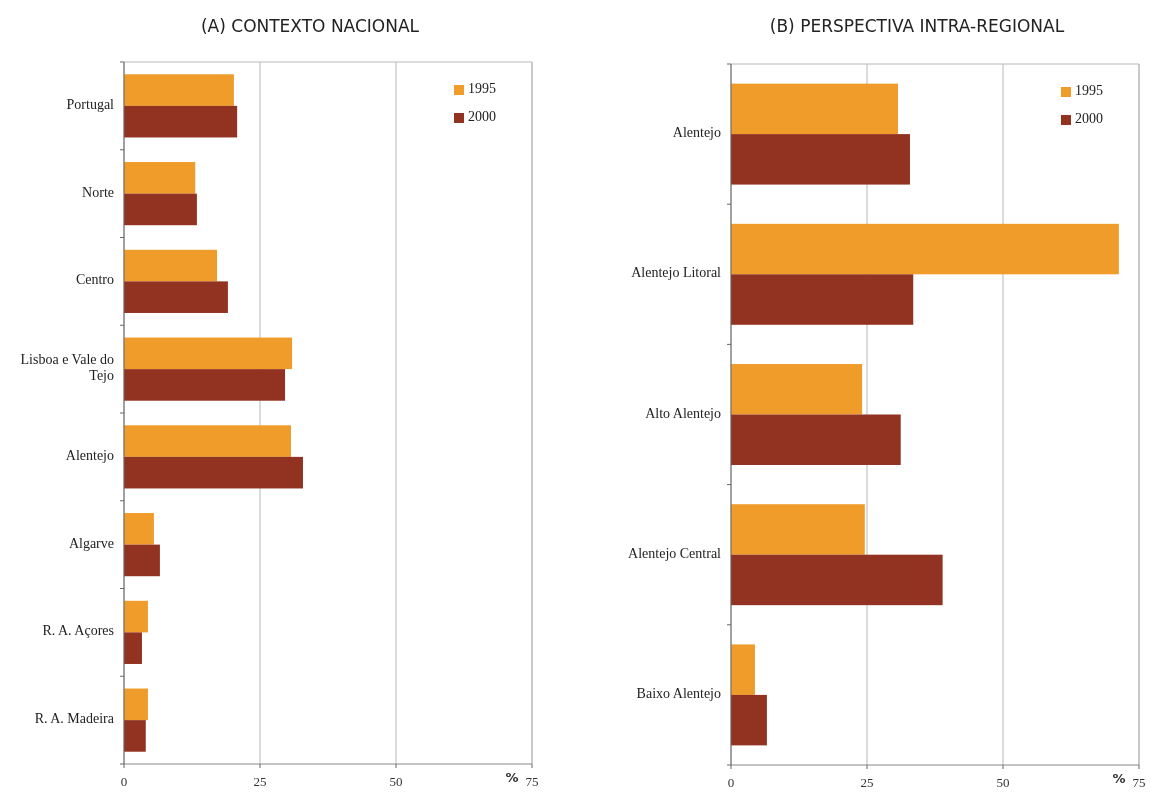 The width and height of the screenshot is (1151, 792). What do you see at coordinates (917, 26) in the screenshot?
I see `chart-title: (B) PERSPECTIVA INTRA-REGIONAL` at bounding box center [917, 26].